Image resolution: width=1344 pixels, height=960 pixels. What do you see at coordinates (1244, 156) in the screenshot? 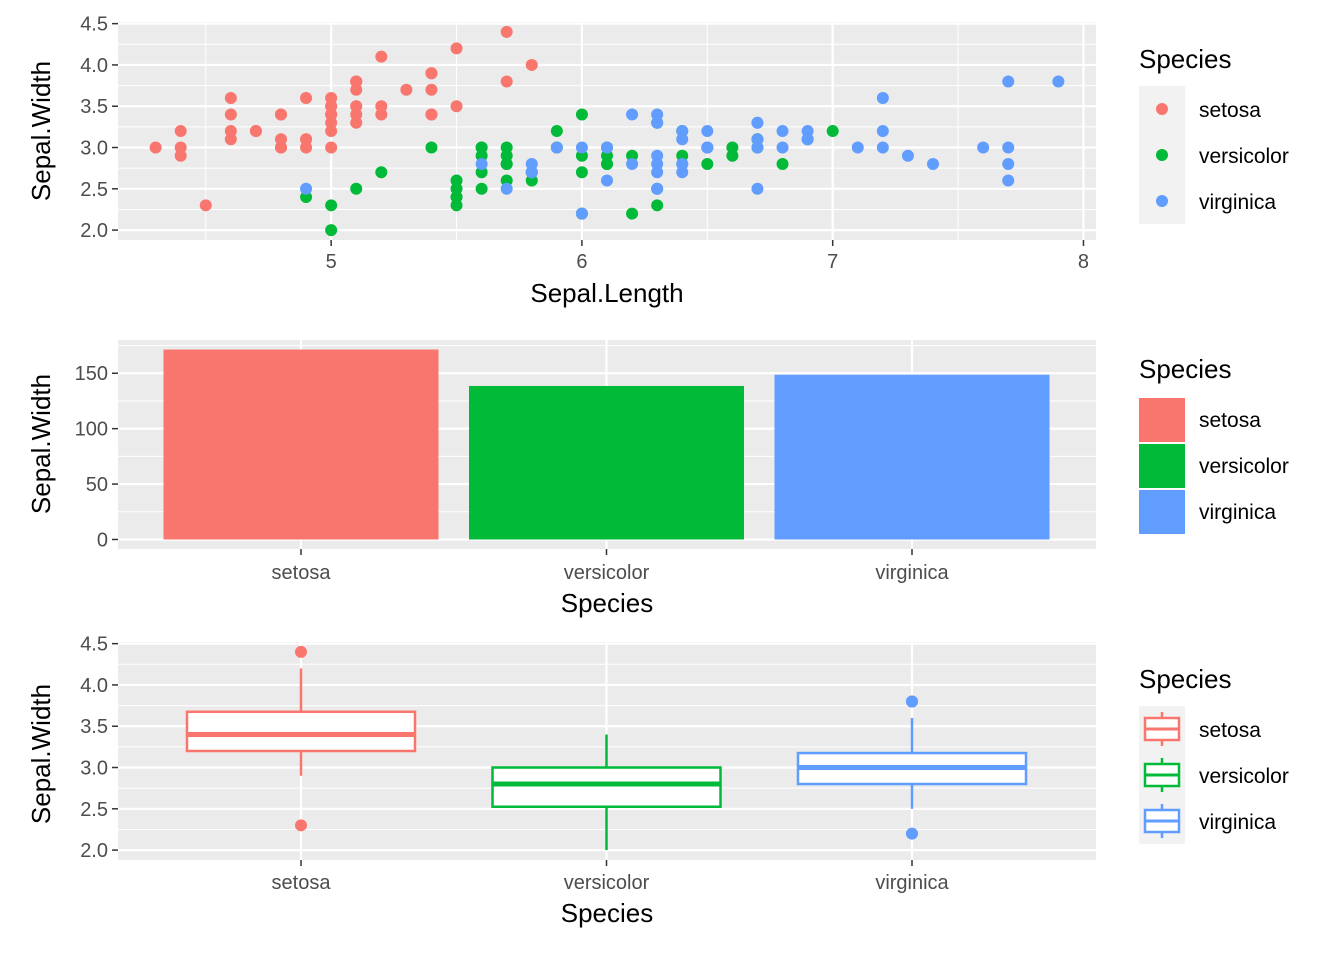
I see `scatter-legend-label-versicolor: versicolor` at bounding box center [1244, 156].